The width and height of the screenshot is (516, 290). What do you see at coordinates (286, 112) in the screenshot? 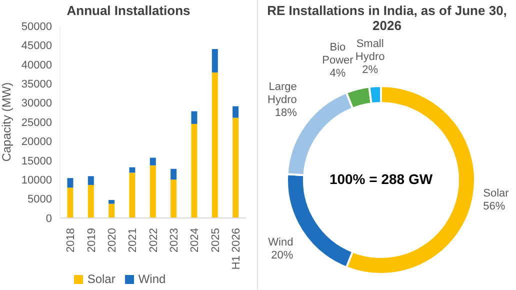
I see `data-label: 18%` at bounding box center [286, 112].